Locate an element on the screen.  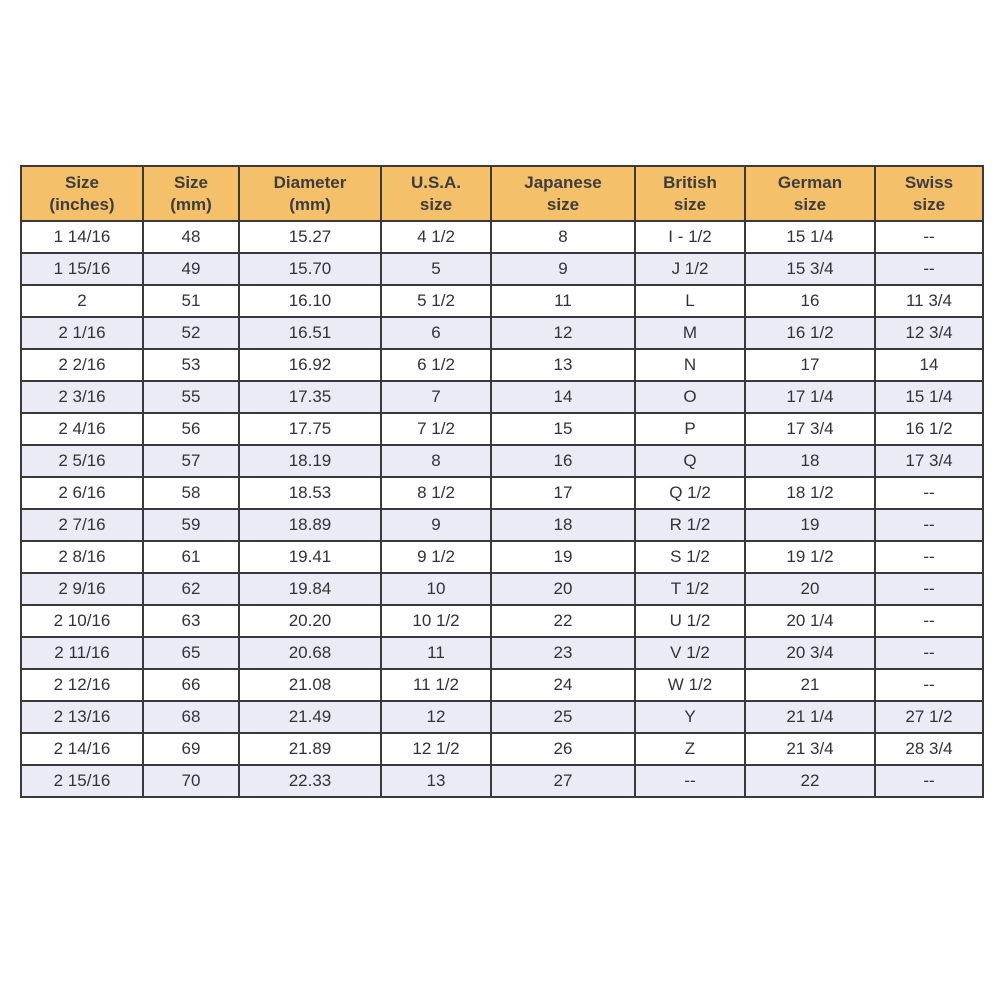
table-cell: 19.41 is located at coordinates (310, 557).